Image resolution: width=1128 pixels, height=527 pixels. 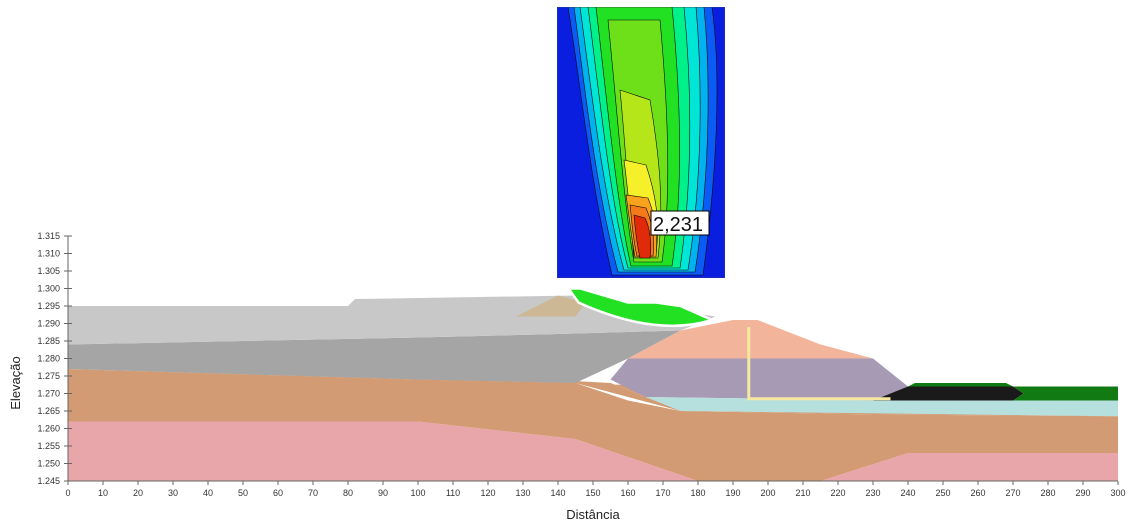 What do you see at coordinates (872, 493) in the screenshot?
I see `x-tick-label: 230` at bounding box center [872, 493].